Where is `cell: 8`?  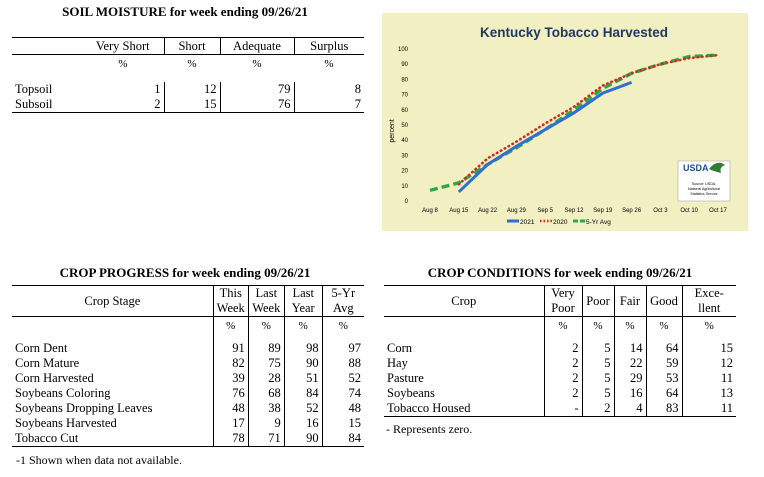
cell: 8 is located at coordinates (328, 89).